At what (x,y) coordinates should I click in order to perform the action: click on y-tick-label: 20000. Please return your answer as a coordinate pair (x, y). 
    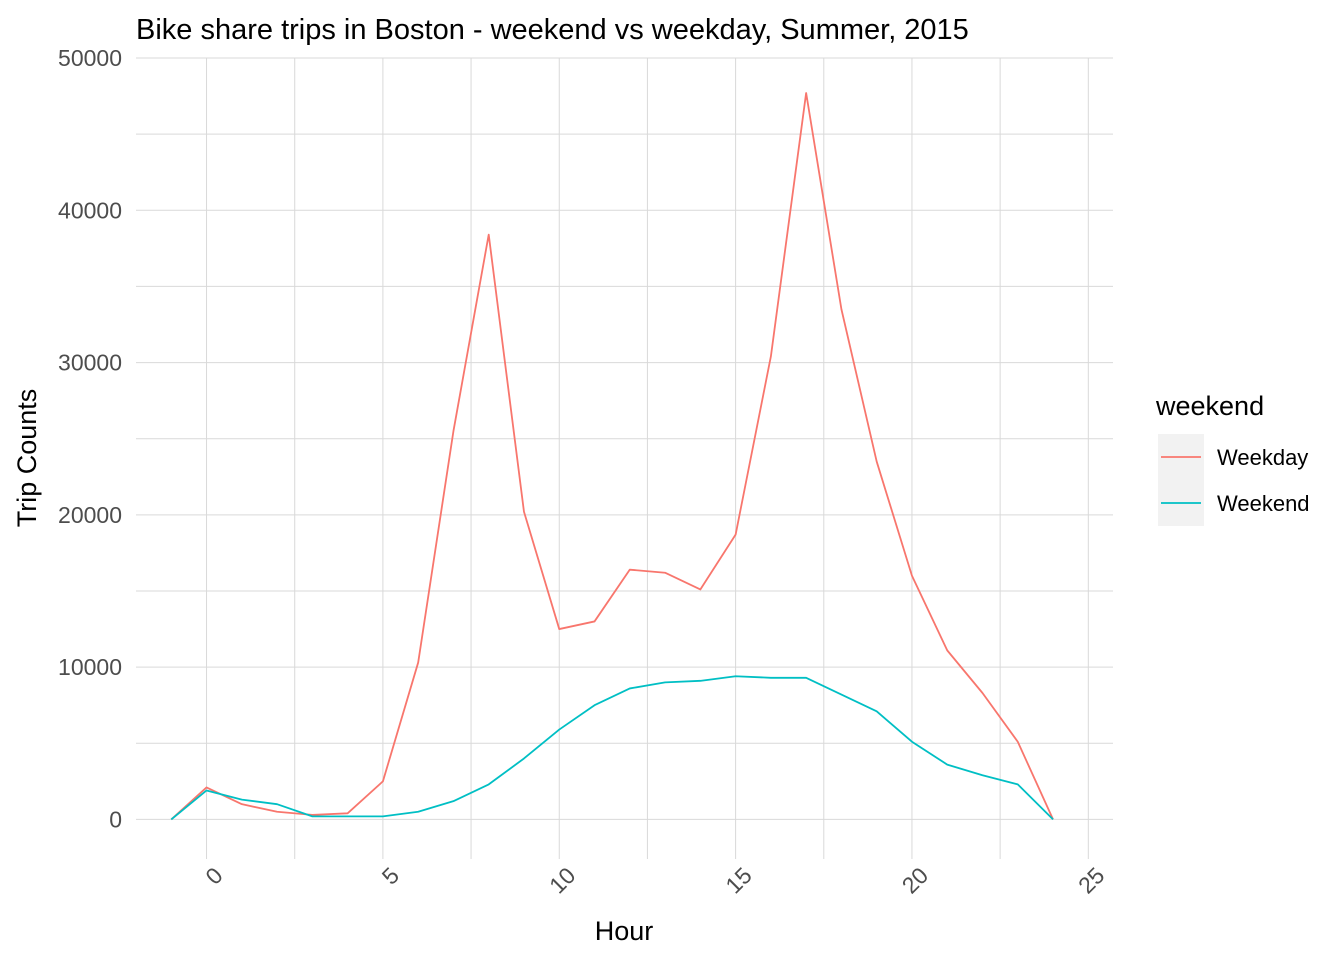
    Looking at the image, I should click on (90, 515).